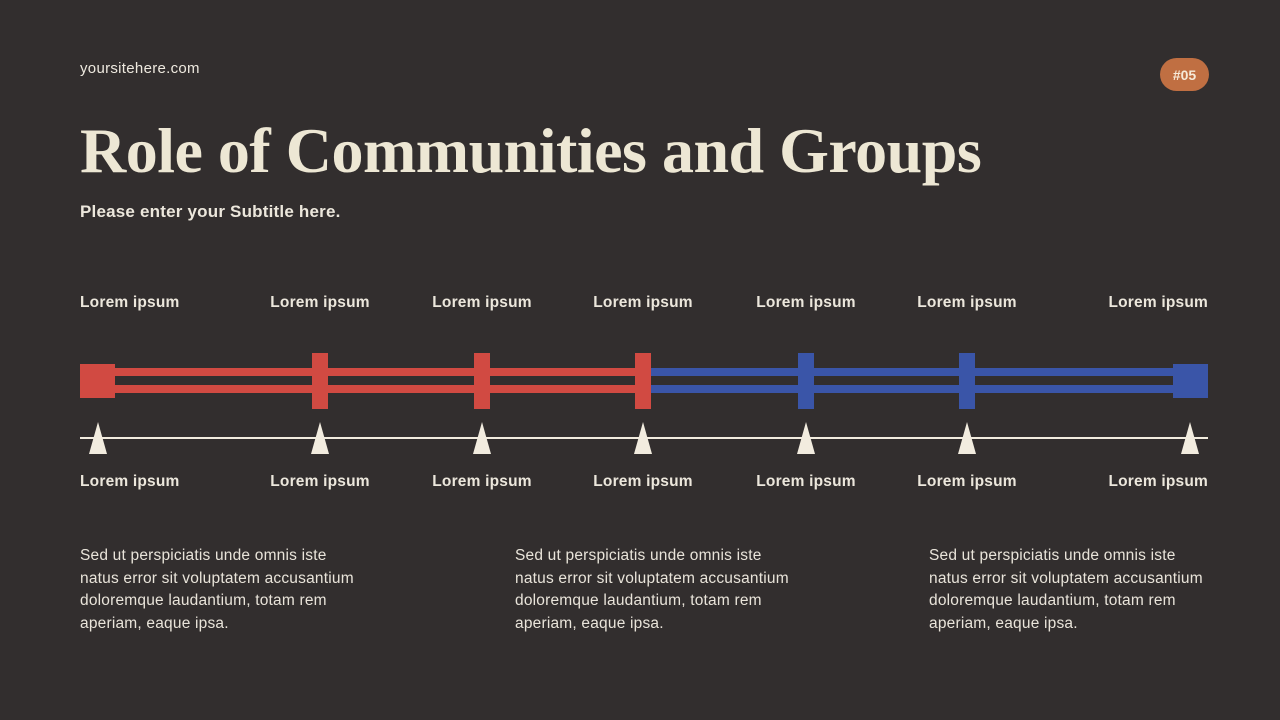 This screenshot has width=1280, height=720. Describe the element at coordinates (1184, 74) in the screenshot. I see `slide-number-badge: #05` at that location.